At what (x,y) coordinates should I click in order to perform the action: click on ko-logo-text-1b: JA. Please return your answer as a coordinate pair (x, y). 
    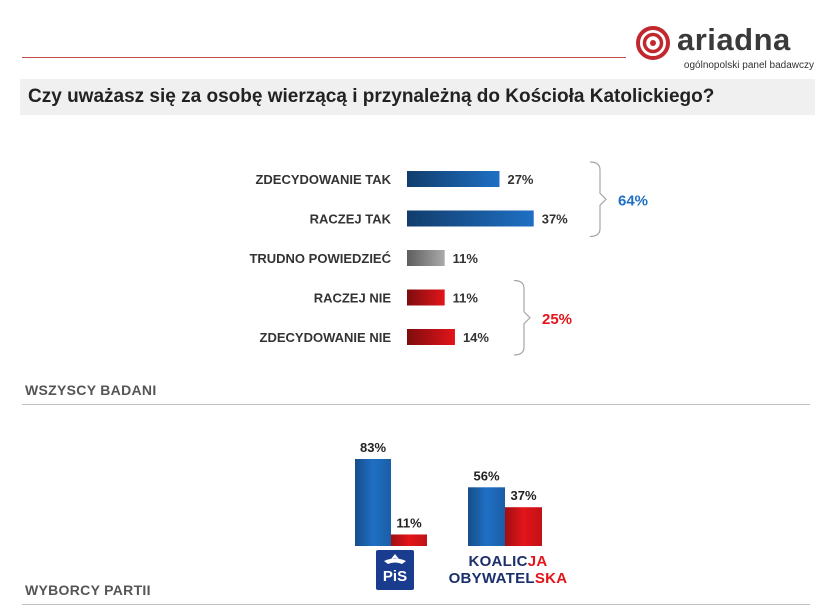
    Looking at the image, I should click on (537, 561).